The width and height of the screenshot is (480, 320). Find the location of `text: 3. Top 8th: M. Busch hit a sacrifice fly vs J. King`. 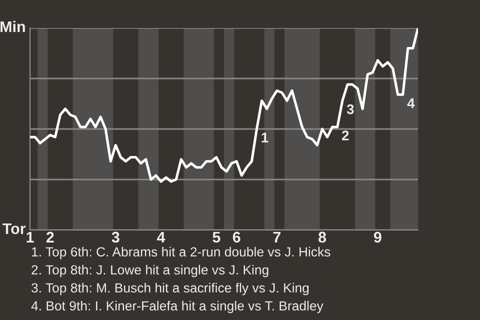

text: 3. Top 8th: M. Busch hit a sacrifice fly vs J. King is located at coordinates (170, 289).